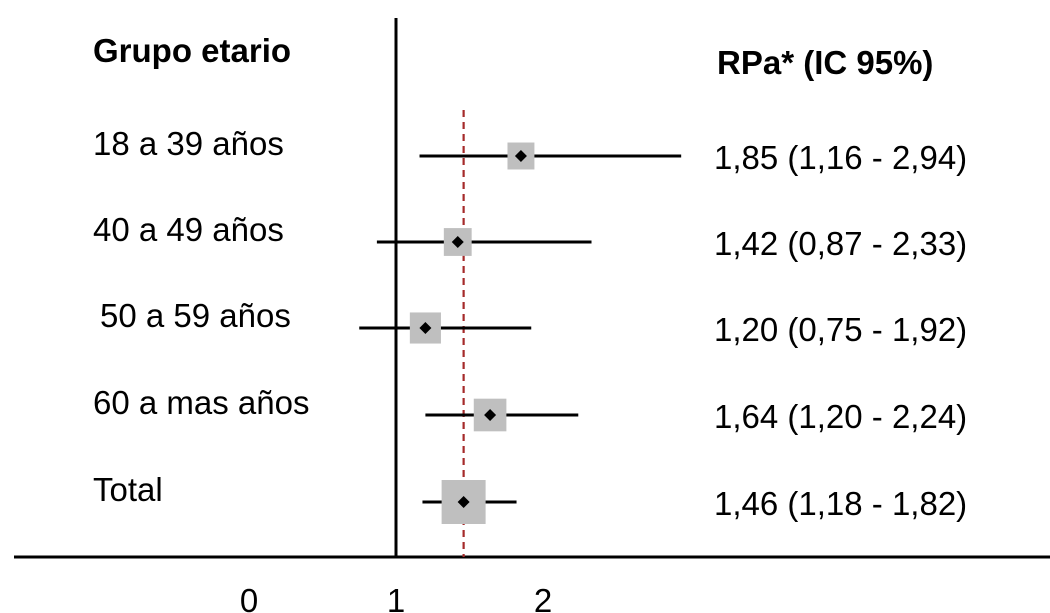 The width and height of the screenshot is (1050, 613). I want to click on value-header: RPa* (IC 95%), so click(825, 62).